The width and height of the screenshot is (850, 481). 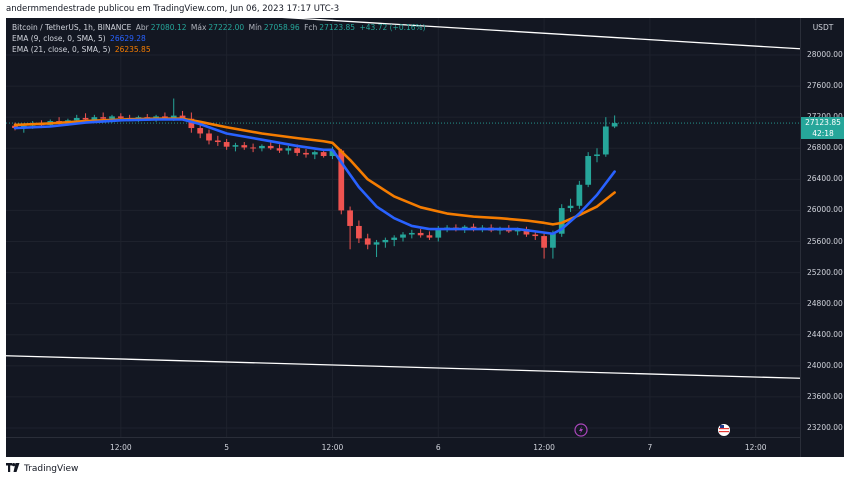 What do you see at coordinates (825, 272) in the screenshot?
I see `price-tick-label: 25200.00` at bounding box center [825, 272].